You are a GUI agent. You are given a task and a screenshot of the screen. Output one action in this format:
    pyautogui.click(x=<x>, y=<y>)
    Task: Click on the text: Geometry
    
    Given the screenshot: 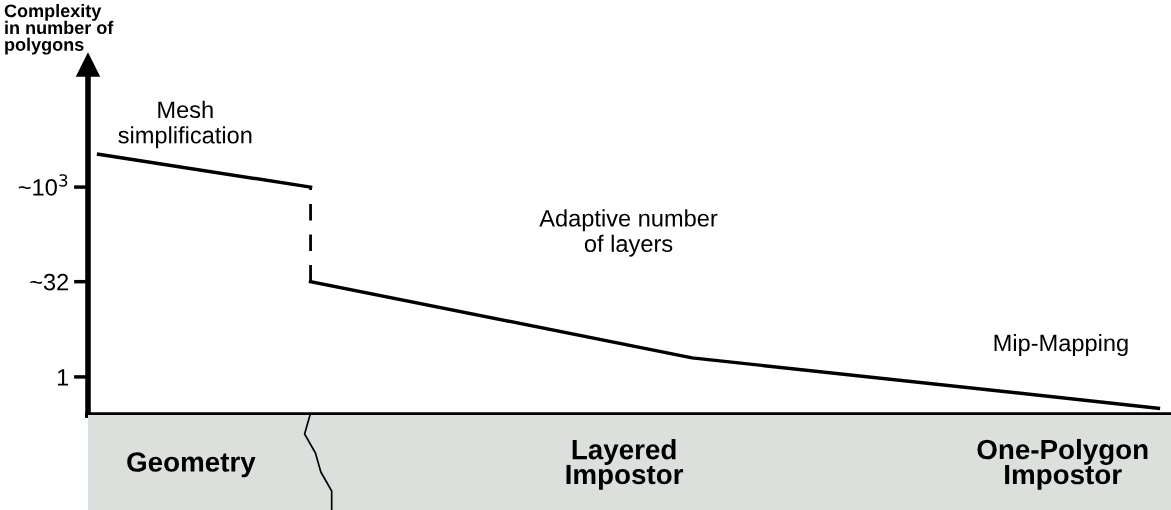 What is the action you would take?
    pyautogui.click(x=191, y=465)
    